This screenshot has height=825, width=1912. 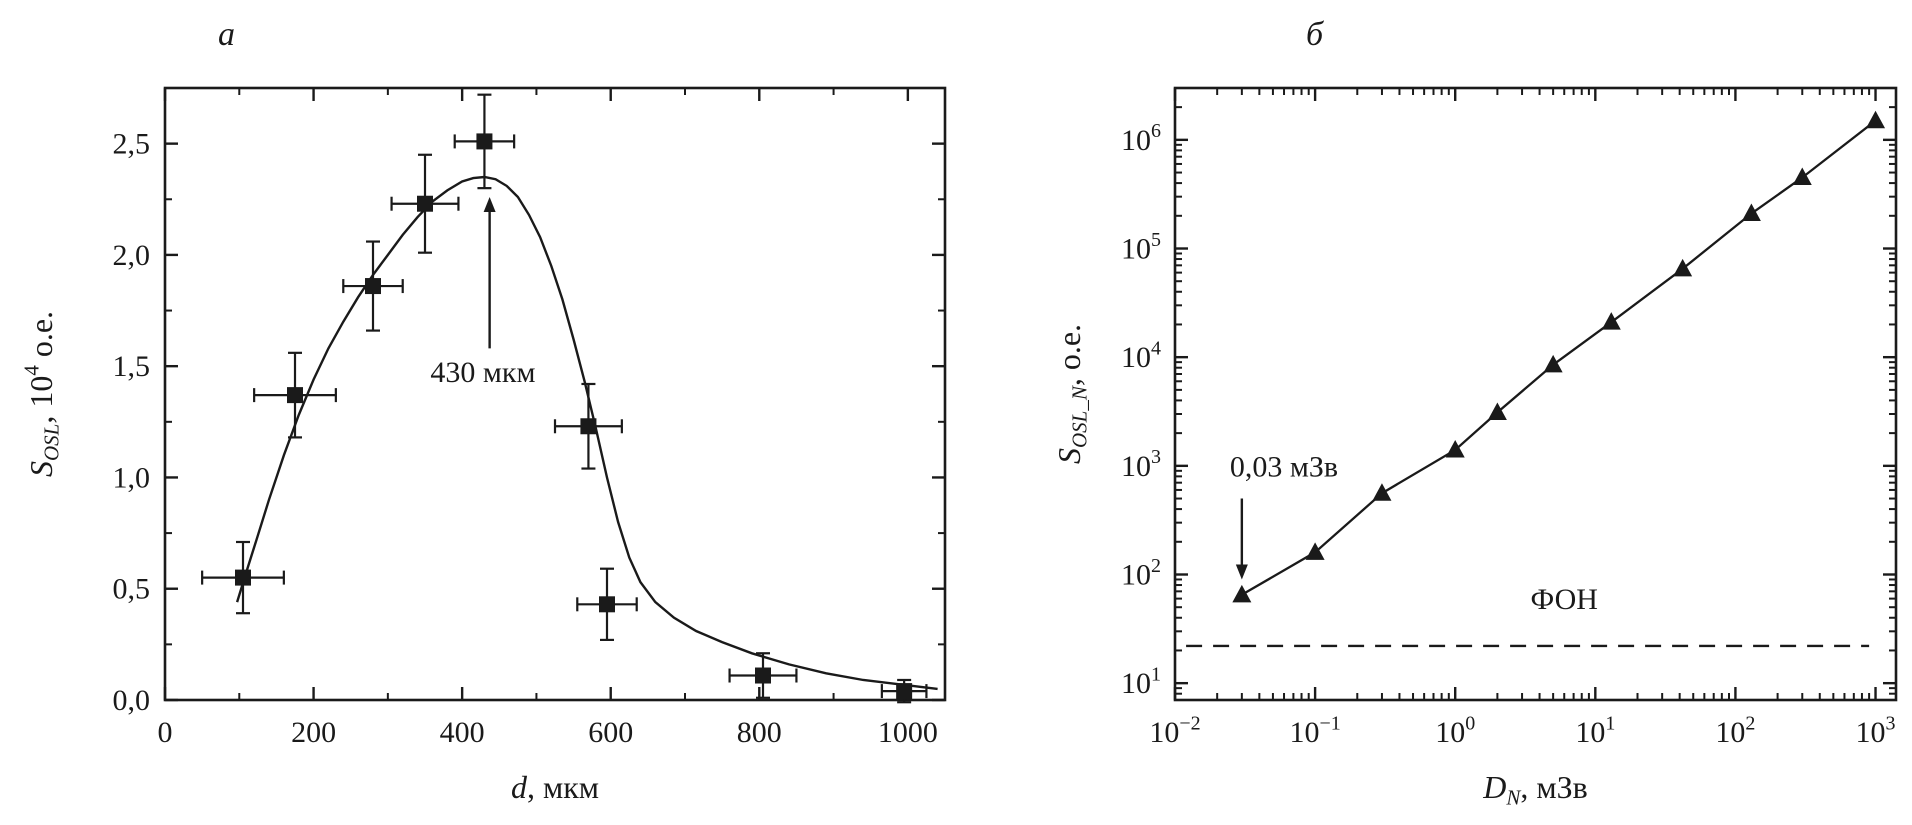 I want to click on y-tick-label: 10¹, so click(x=1141, y=682).